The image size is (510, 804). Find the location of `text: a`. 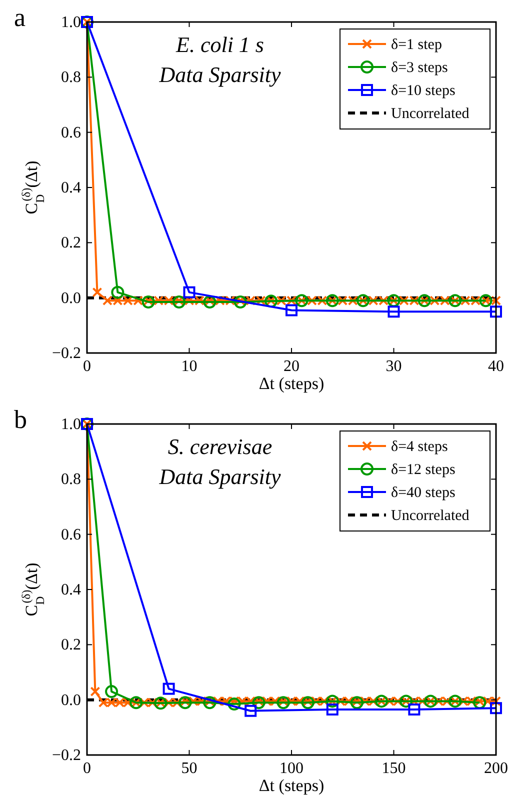

text: a is located at coordinates (20, 17).